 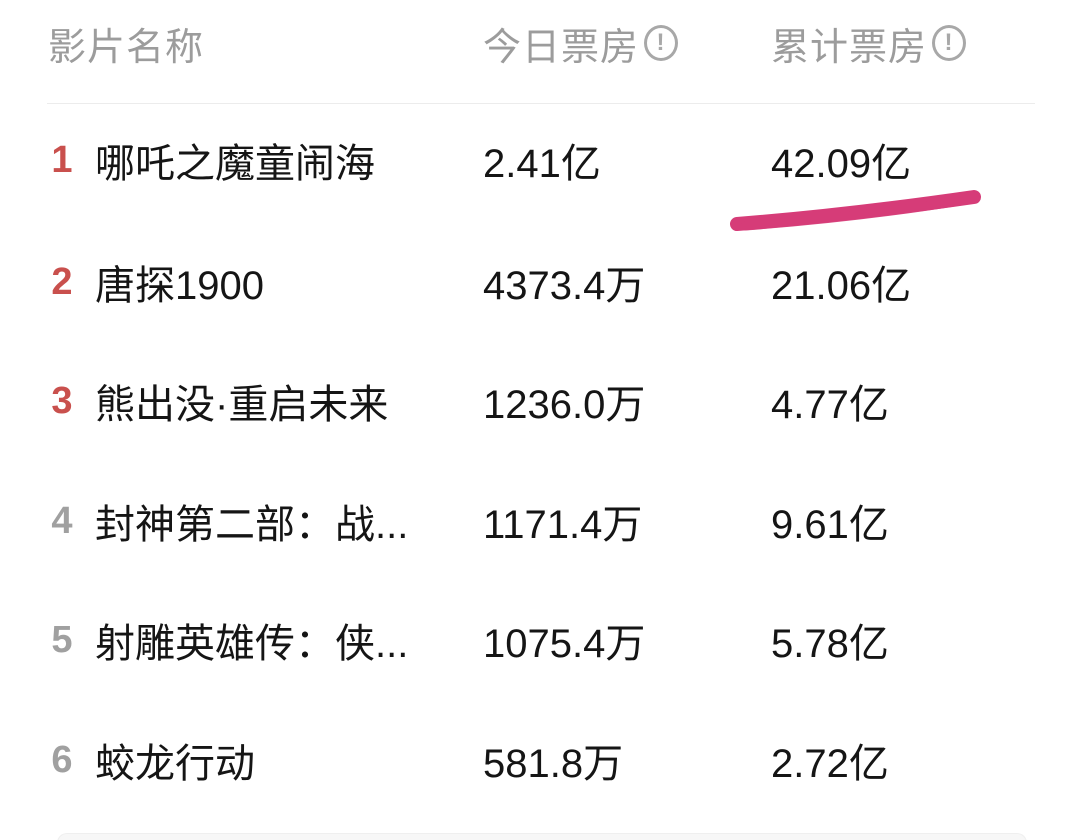 I want to click on today-boxoffice-value: 4373.4万, so click(x=564, y=286).